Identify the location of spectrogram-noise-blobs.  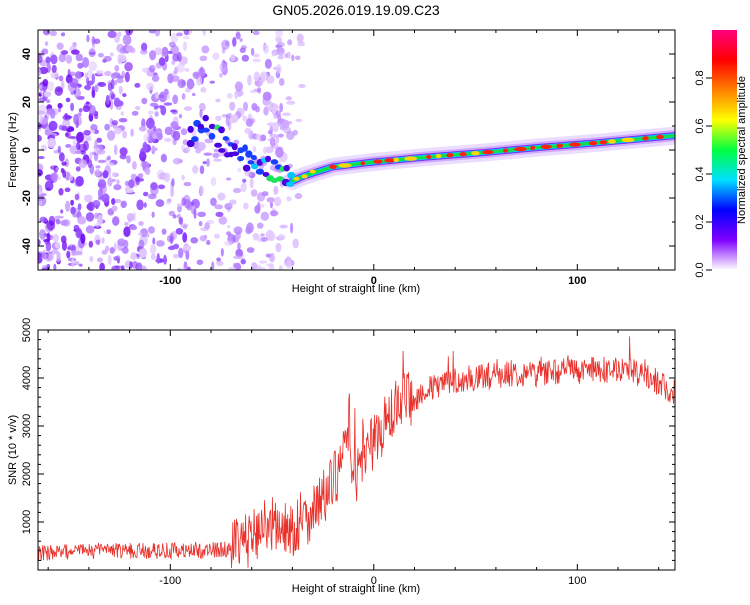
(172, 150).